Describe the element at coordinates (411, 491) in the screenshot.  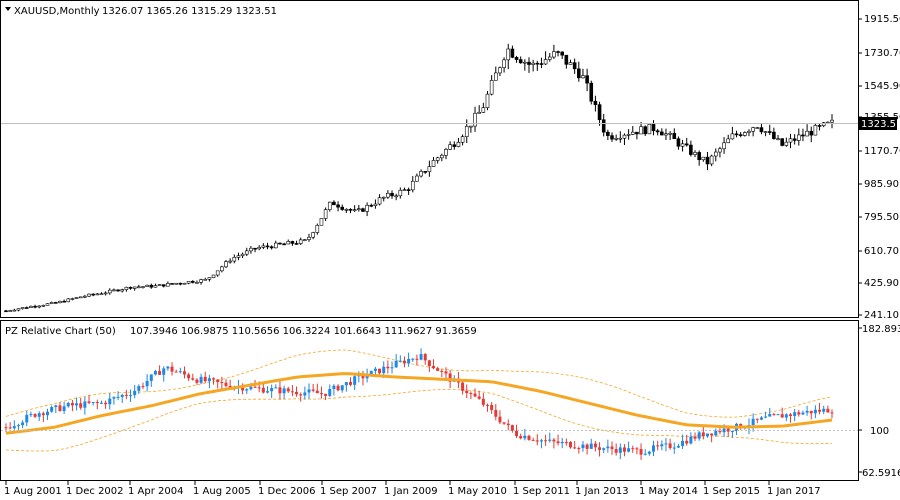
I see `x-tick-label: 1 Jan 2009` at that location.